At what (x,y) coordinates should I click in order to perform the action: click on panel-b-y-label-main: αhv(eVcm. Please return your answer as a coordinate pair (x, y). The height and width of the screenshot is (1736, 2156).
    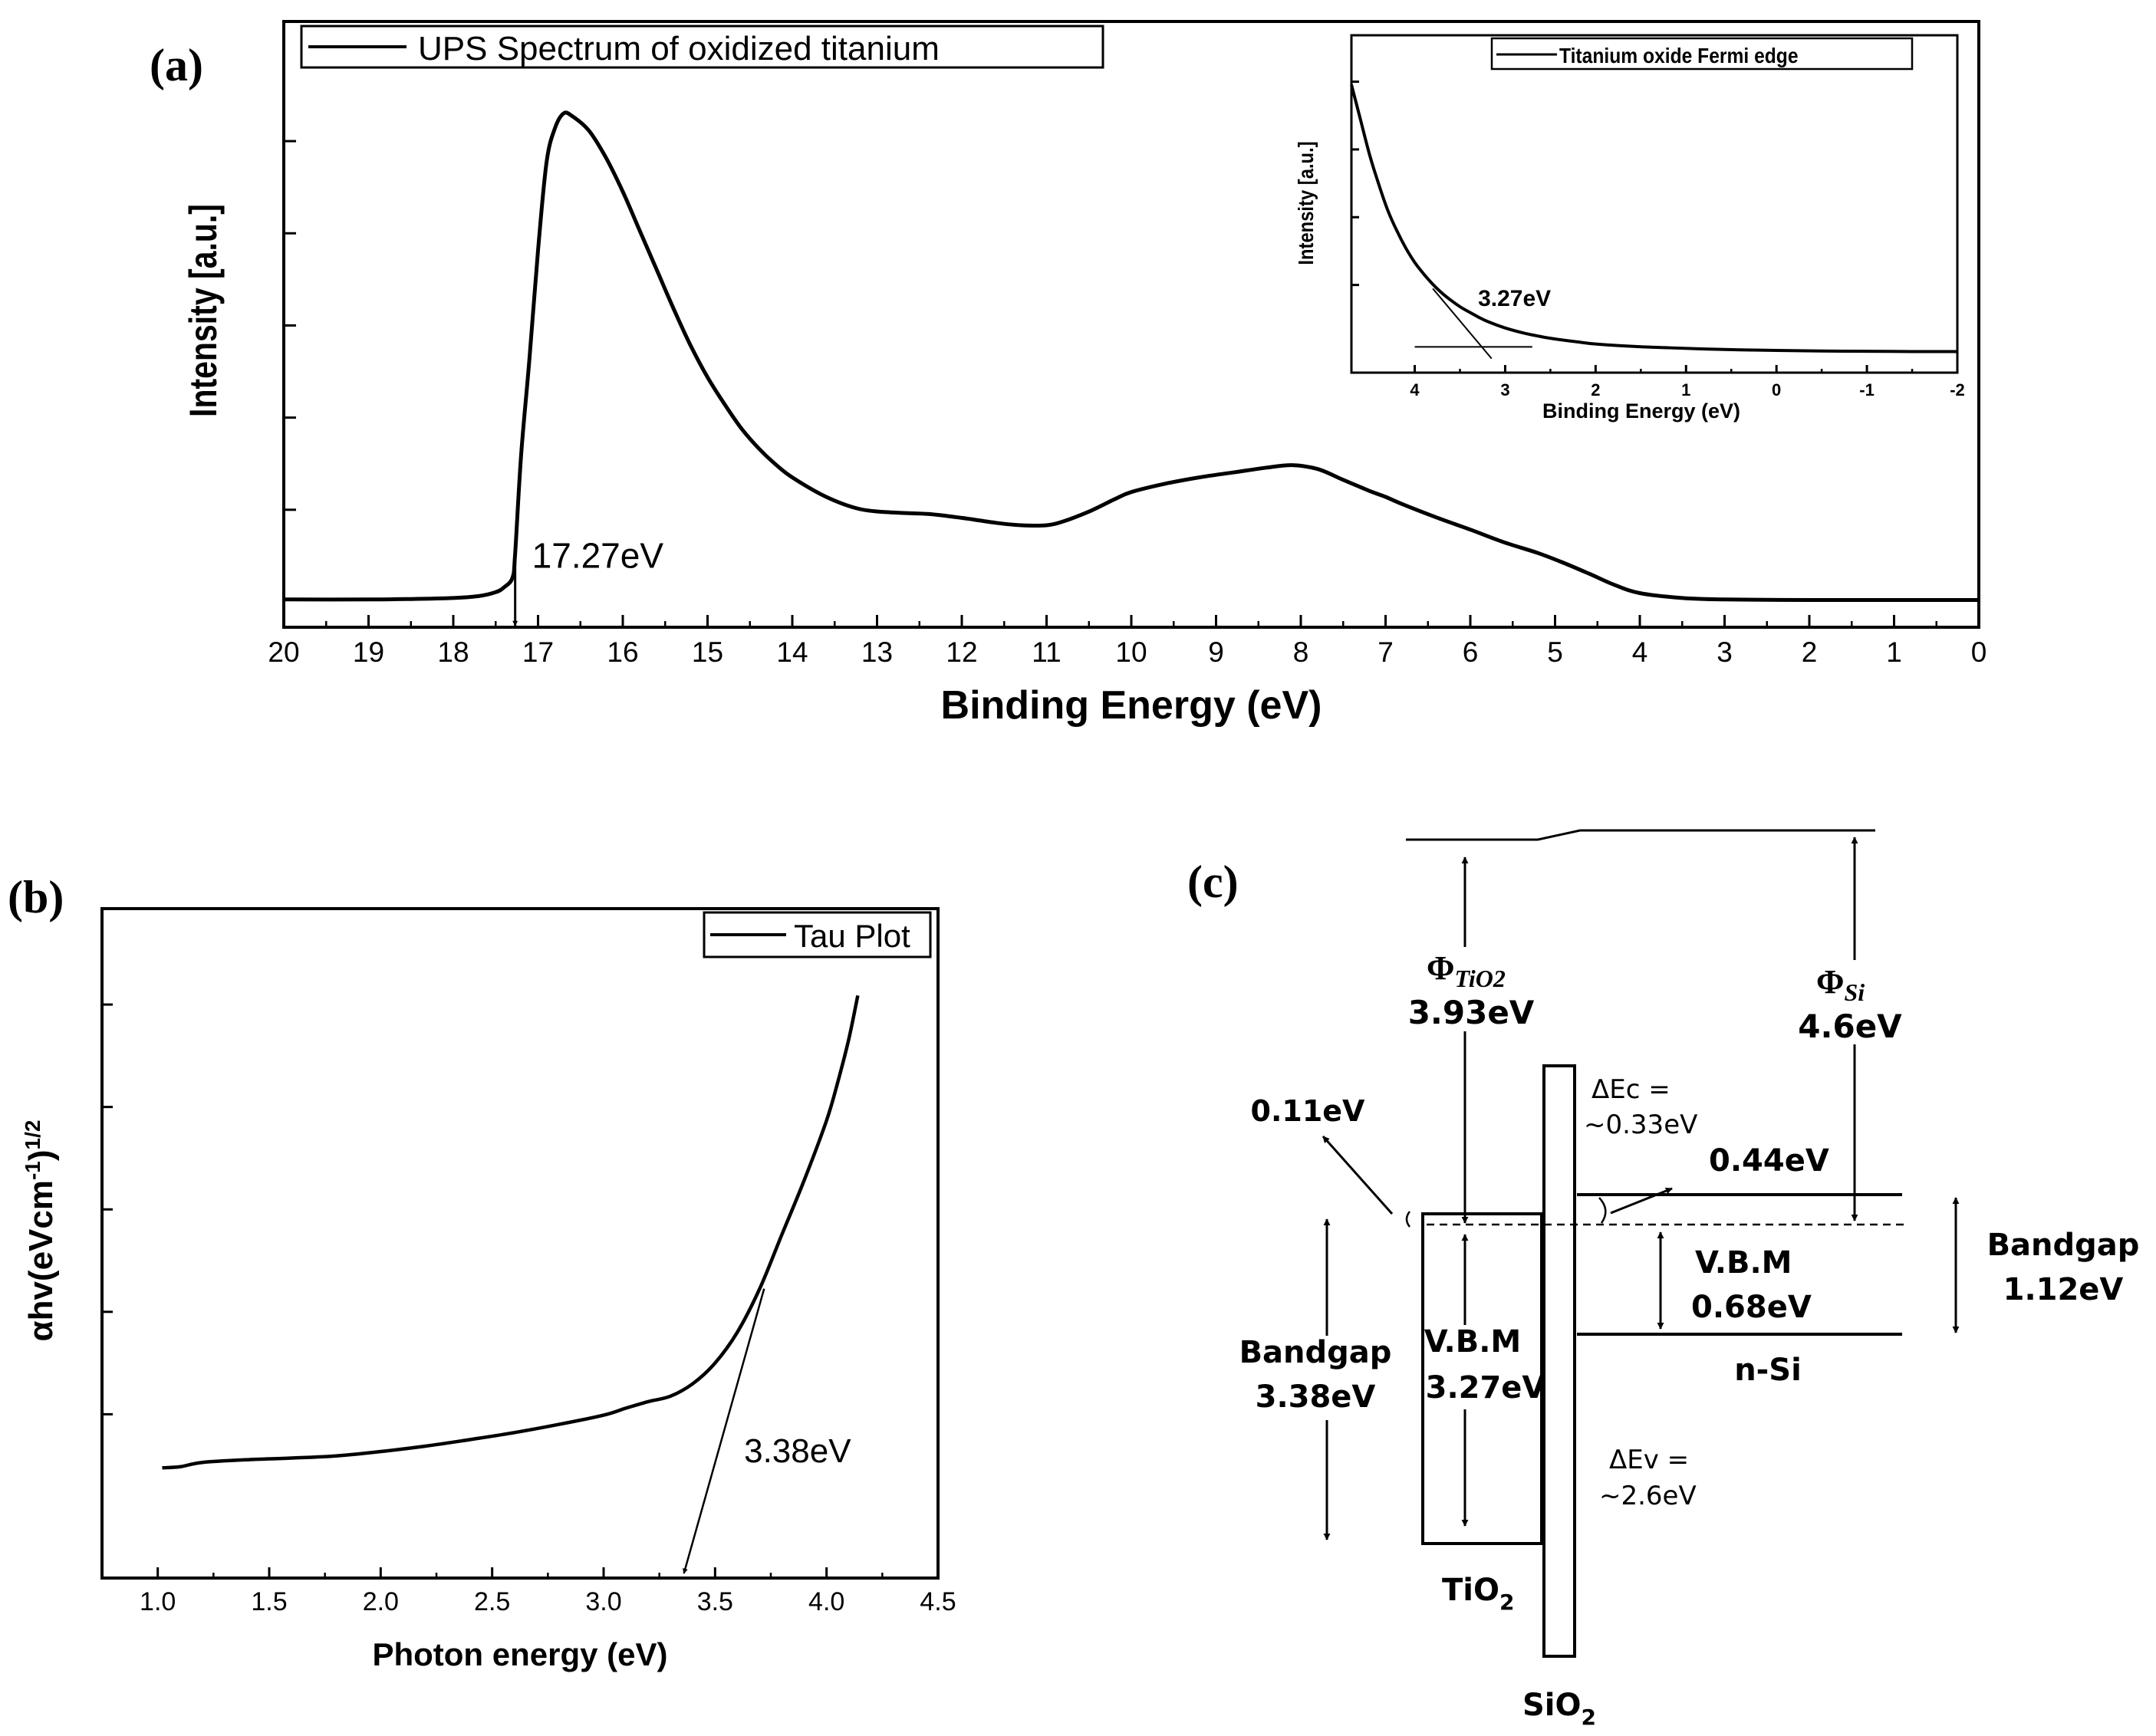
    Looking at the image, I should click on (41, 1260).